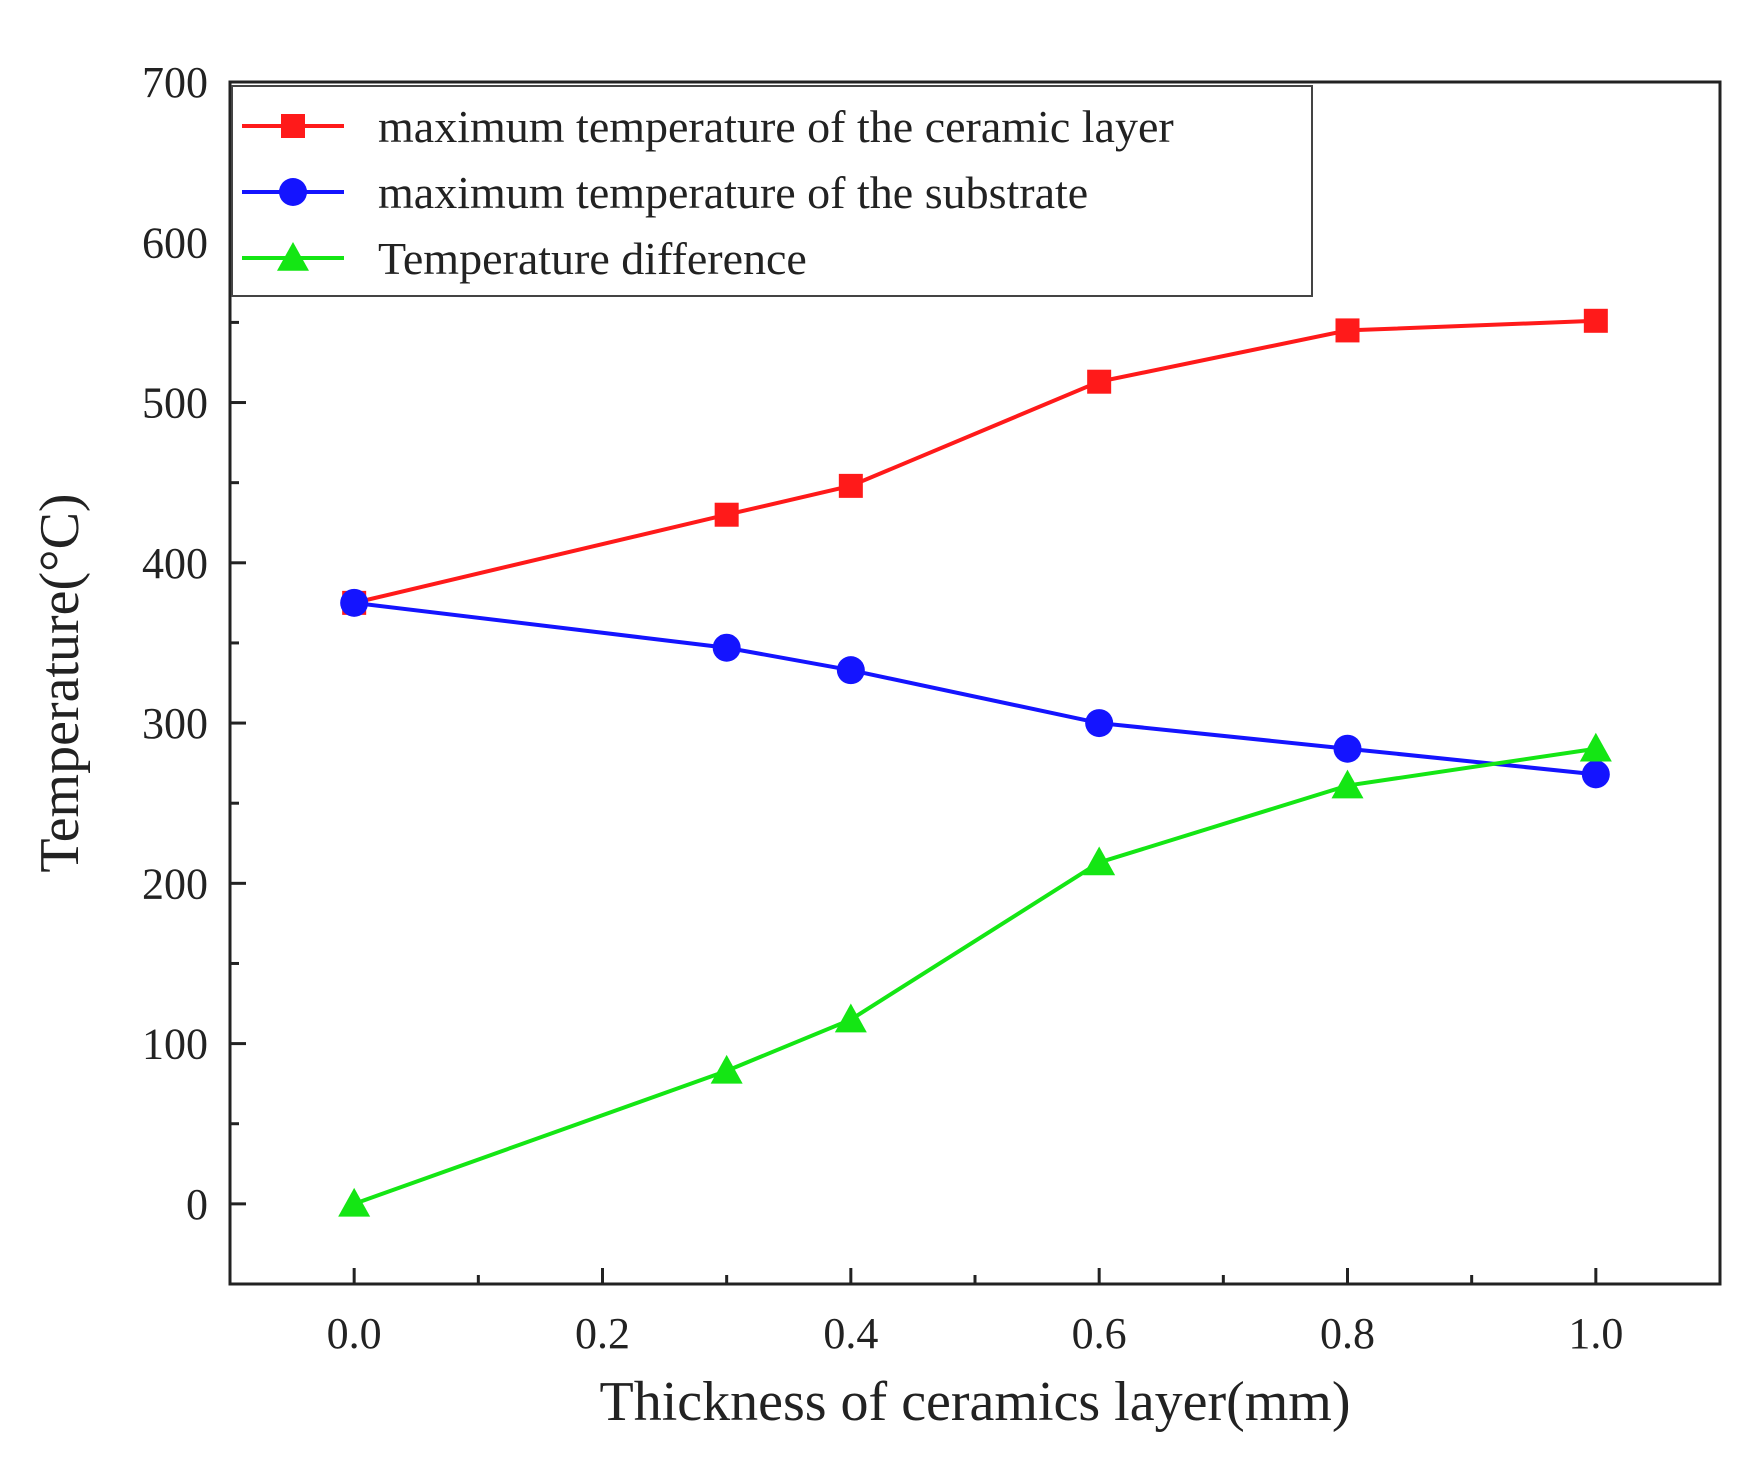 Image resolution: width=1759 pixels, height=1462 pixels. I want to click on legend-label: Temperature difference, so click(592, 258).